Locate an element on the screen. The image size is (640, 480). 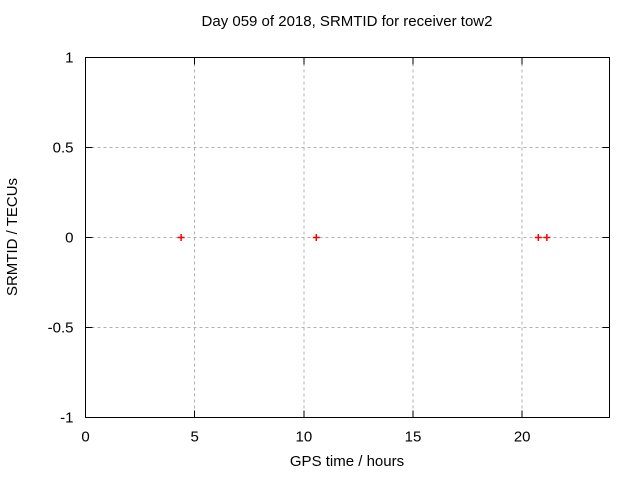
x-tick-label: 5 is located at coordinates (194, 437).